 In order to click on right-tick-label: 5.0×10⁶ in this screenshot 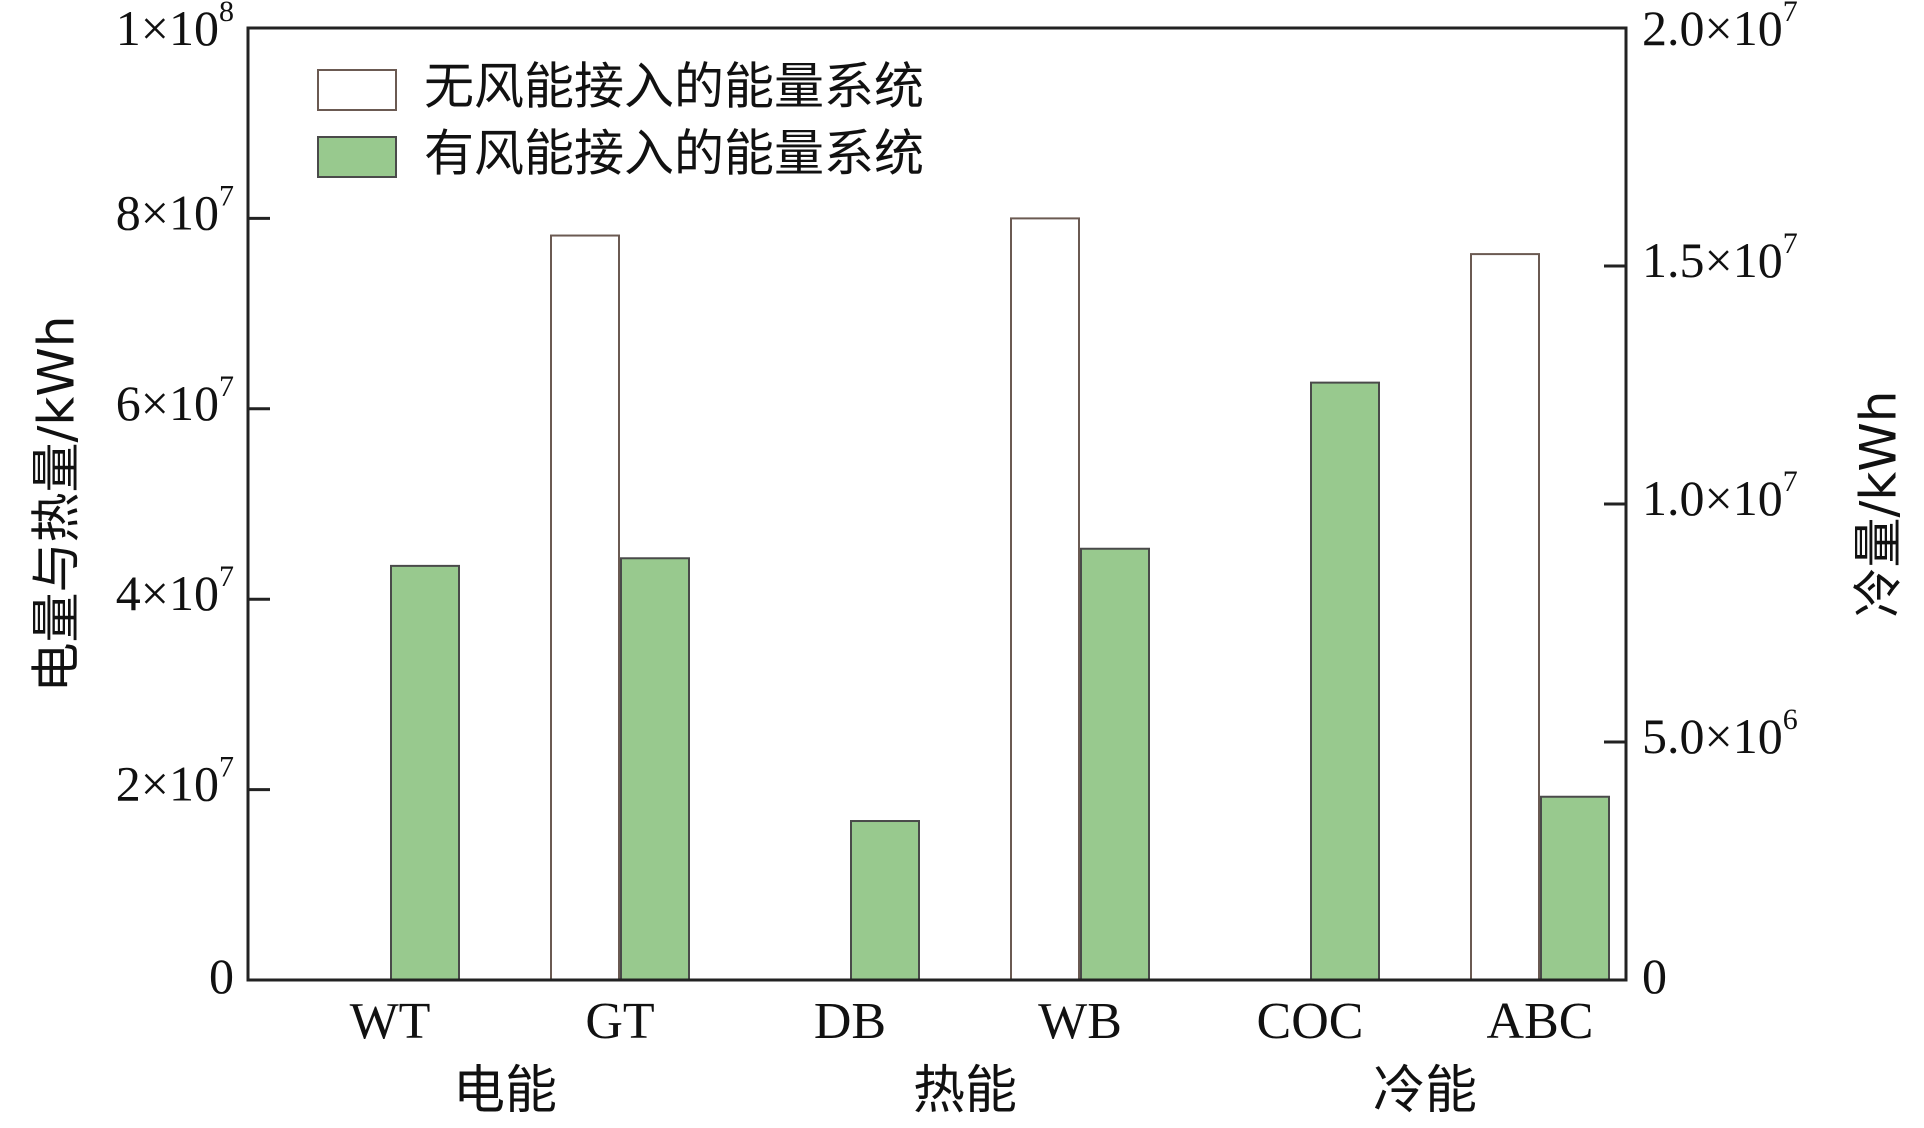, I will do `click(1720, 734)`.